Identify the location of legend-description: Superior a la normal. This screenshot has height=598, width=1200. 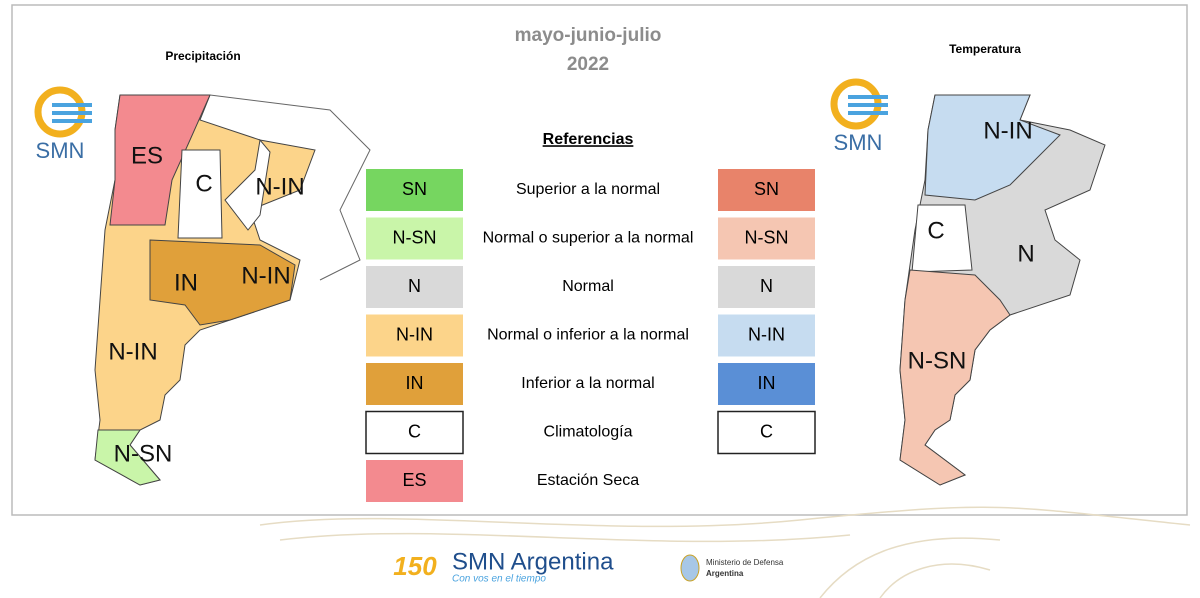
(588, 189).